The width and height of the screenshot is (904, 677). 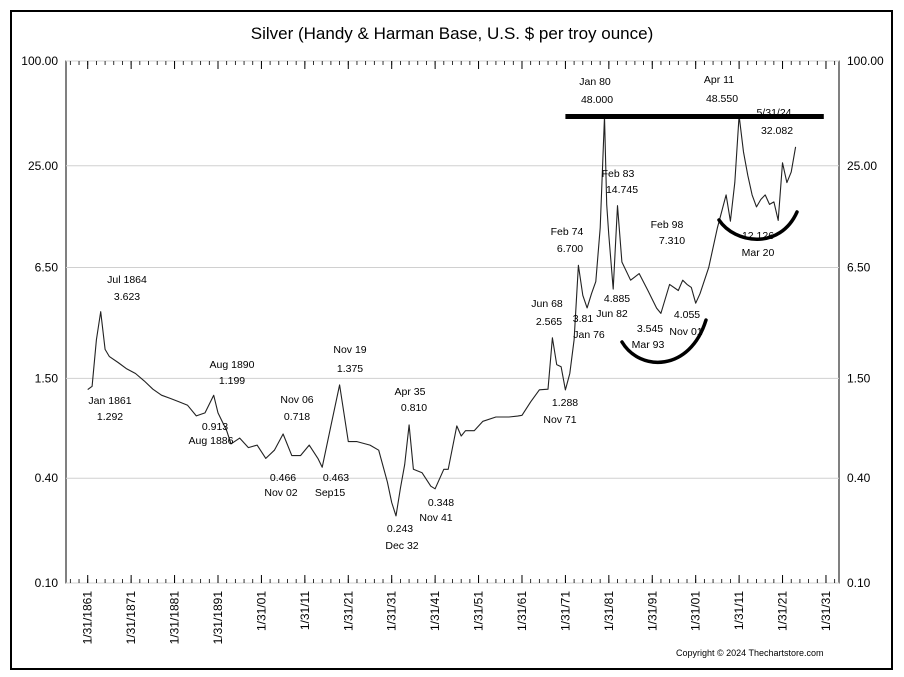 I want to click on annotation-date: Aug 1886, so click(x=211, y=441).